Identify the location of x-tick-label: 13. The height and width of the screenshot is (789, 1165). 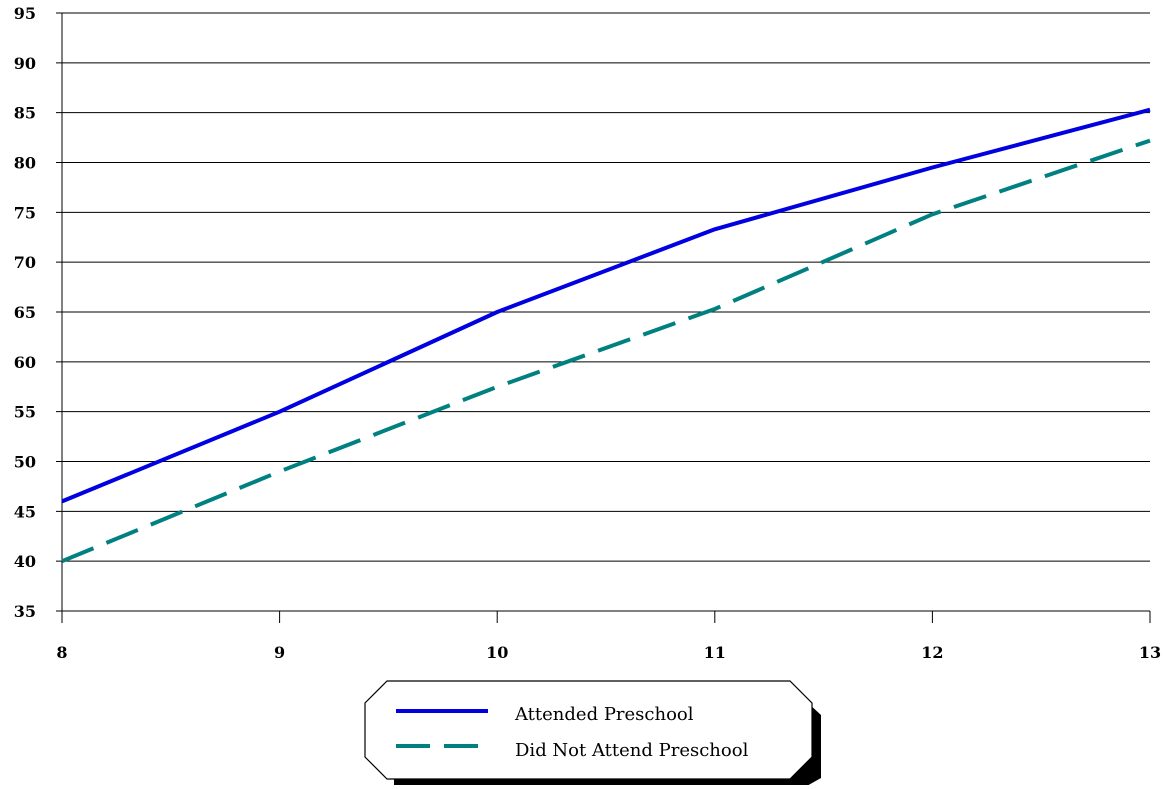
(1150, 652).